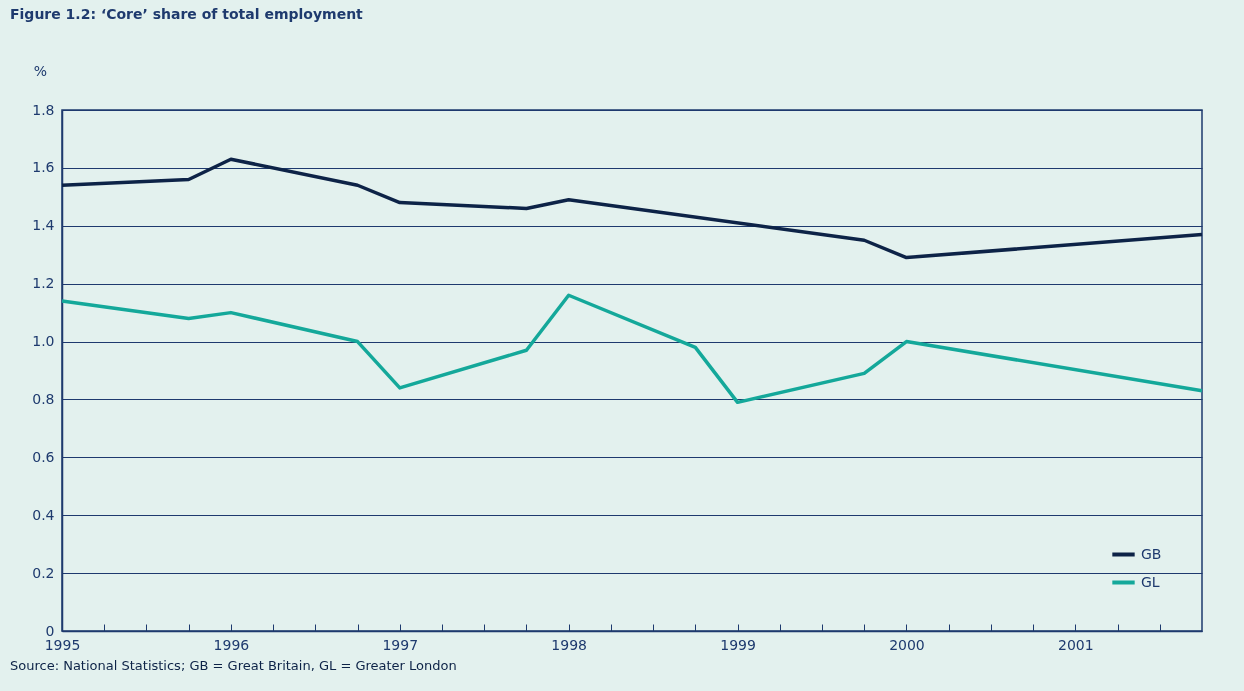 This screenshot has height=691, width=1244. Describe the element at coordinates (187, 14) in the screenshot. I see `chart-title: Figure 1.2: ‘Core’ share of total employment` at that location.